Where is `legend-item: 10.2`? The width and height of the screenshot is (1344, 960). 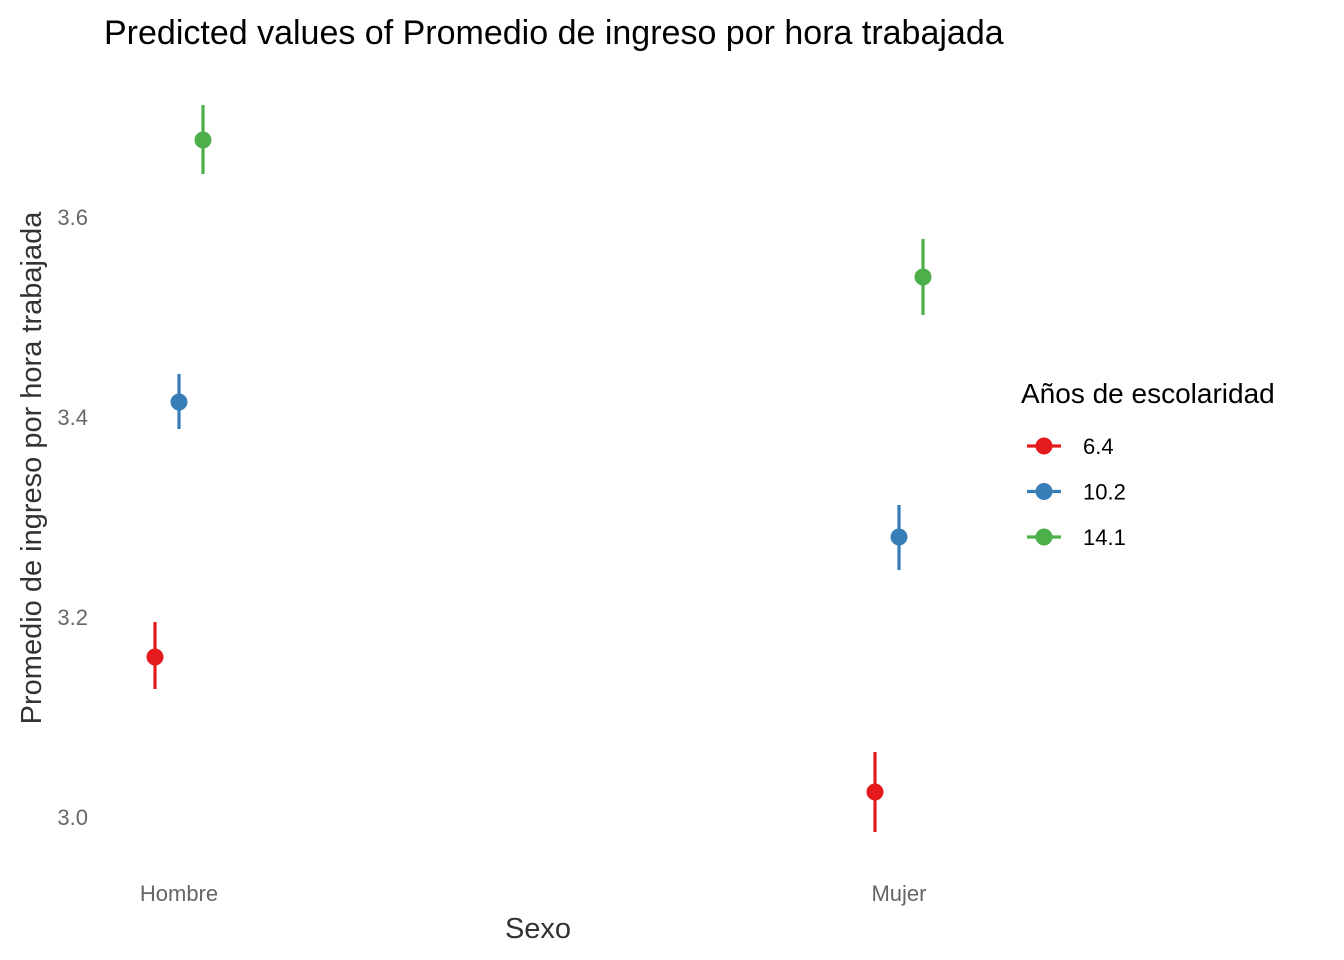
legend-item: 10.2 is located at coordinates (1076, 492).